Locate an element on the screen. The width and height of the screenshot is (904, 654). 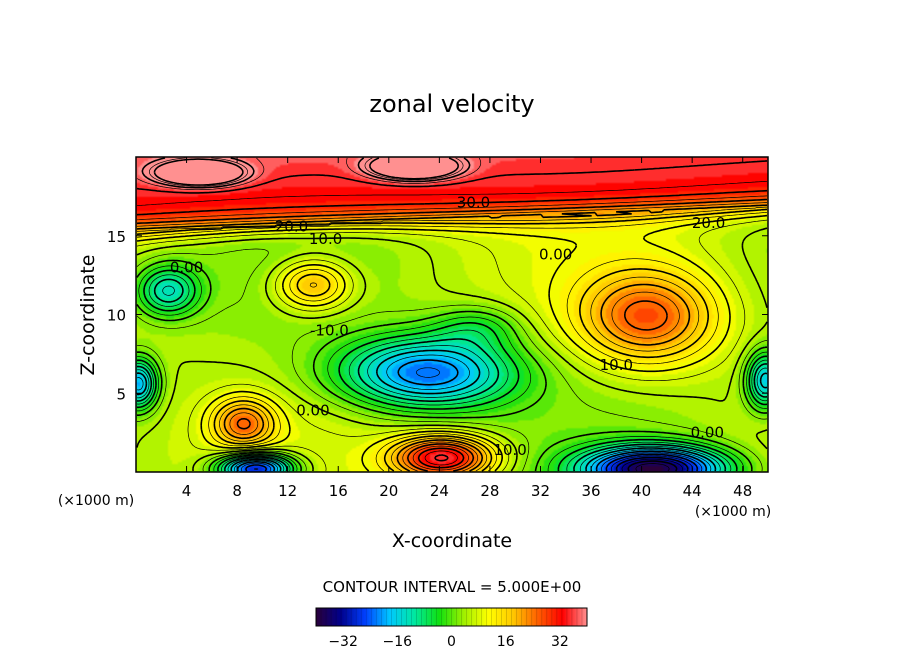
x-tick-label: 36 is located at coordinates (590, 491).